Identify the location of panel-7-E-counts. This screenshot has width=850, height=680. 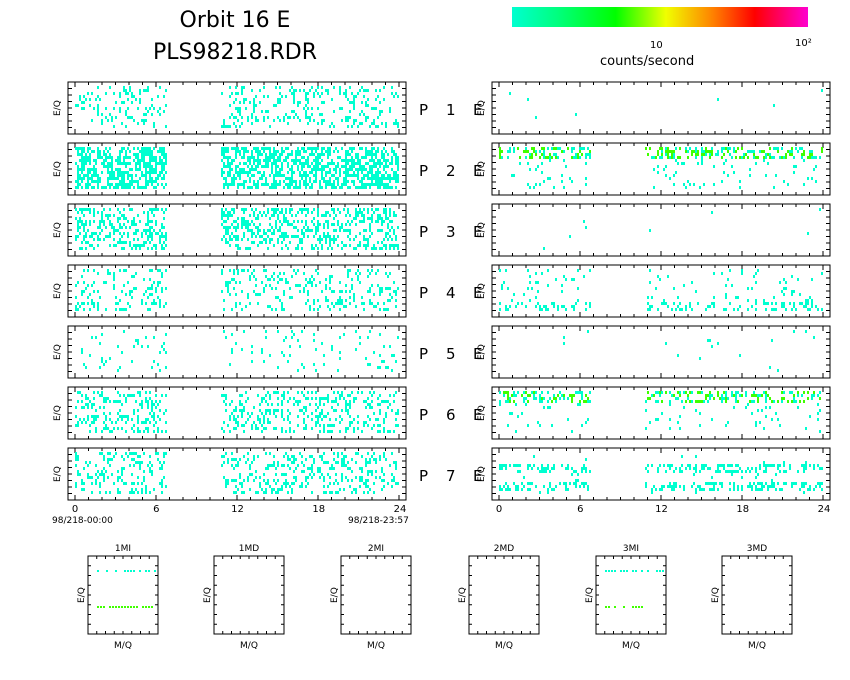
(661, 474).